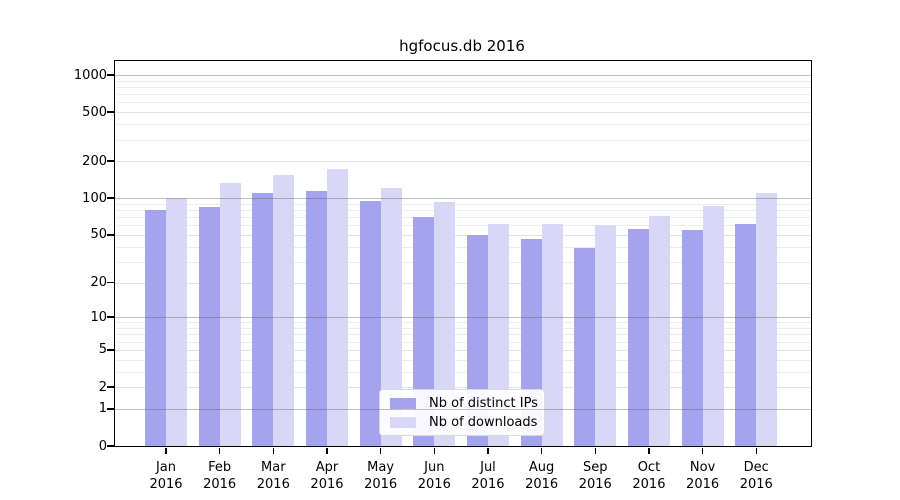 Image resolution: width=900 pixels, height=500 pixels. What do you see at coordinates (462, 412) in the screenshot?
I see `legend: Nb of distinct IPs Nb of downloads` at bounding box center [462, 412].